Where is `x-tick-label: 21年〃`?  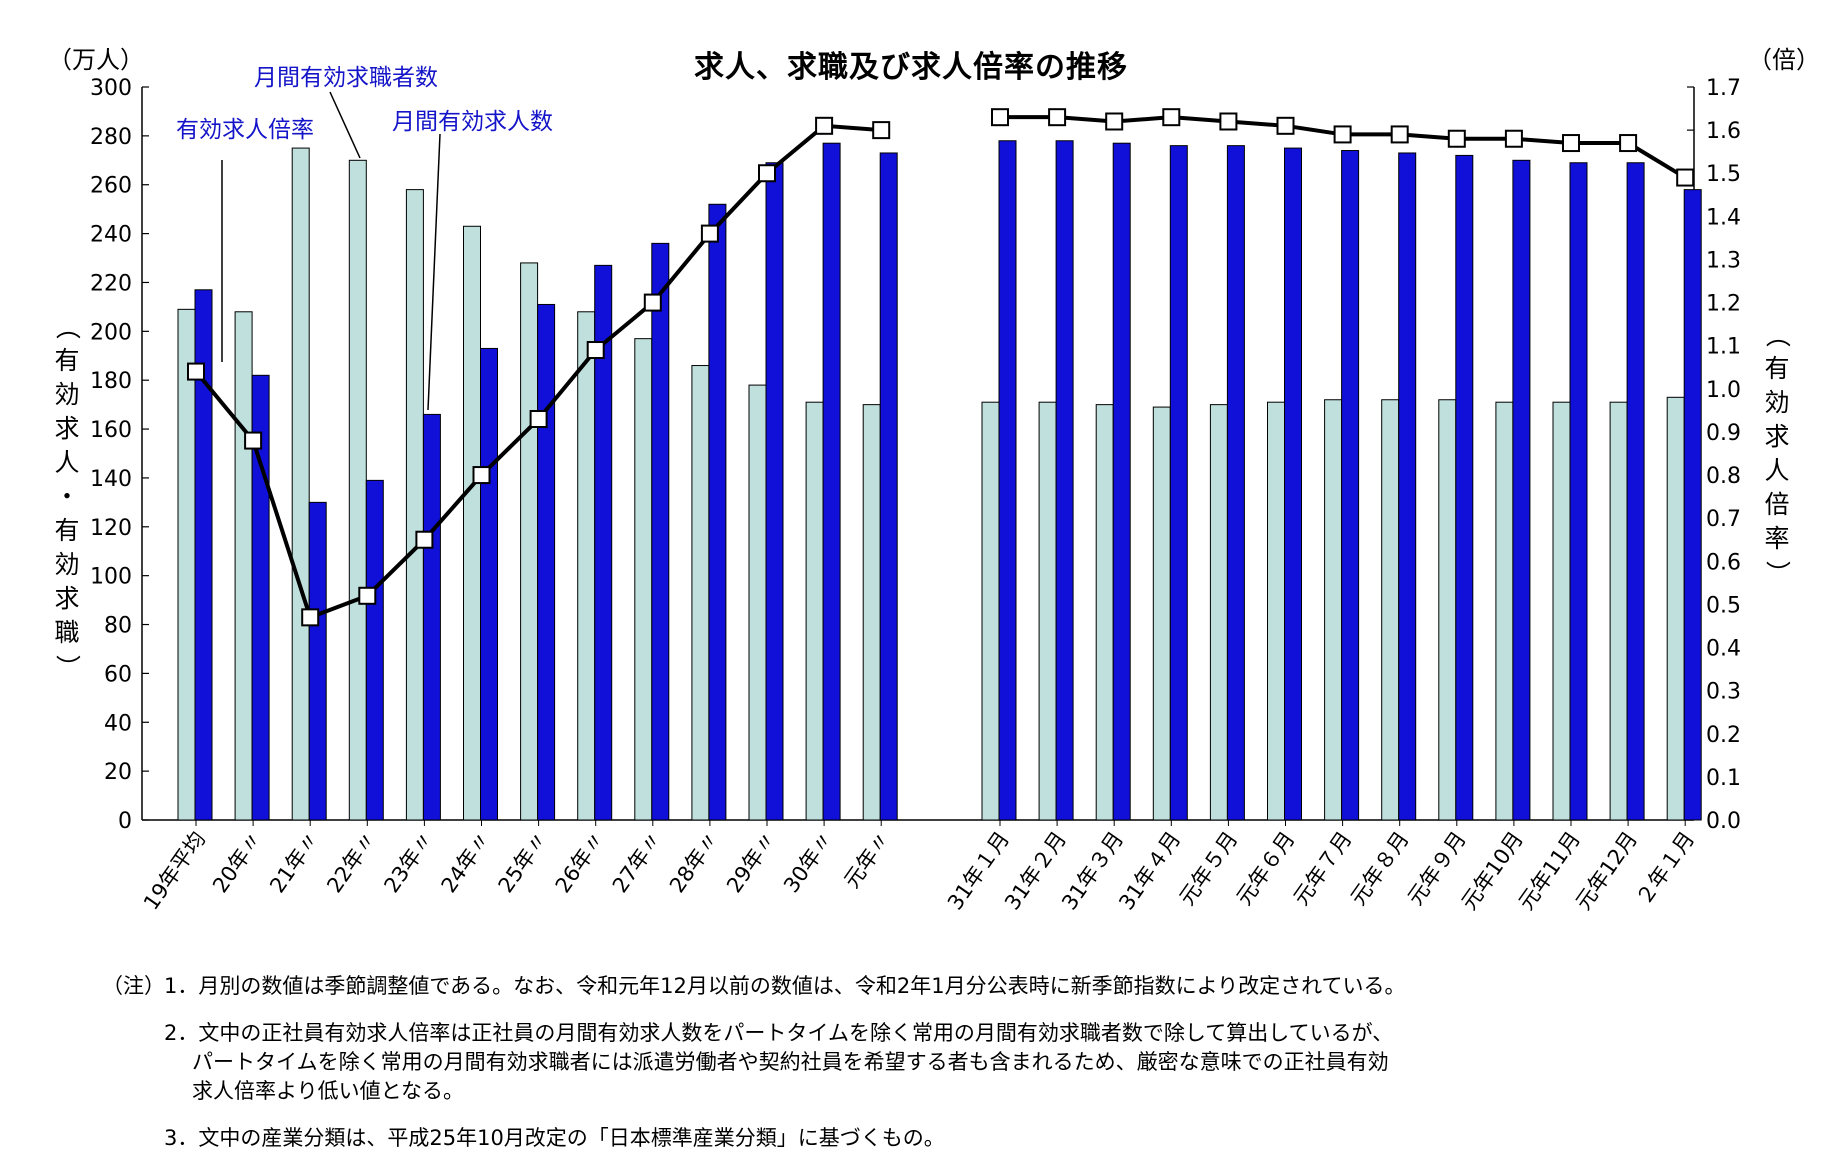 x-tick-label: 21年〃 is located at coordinates (294, 862).